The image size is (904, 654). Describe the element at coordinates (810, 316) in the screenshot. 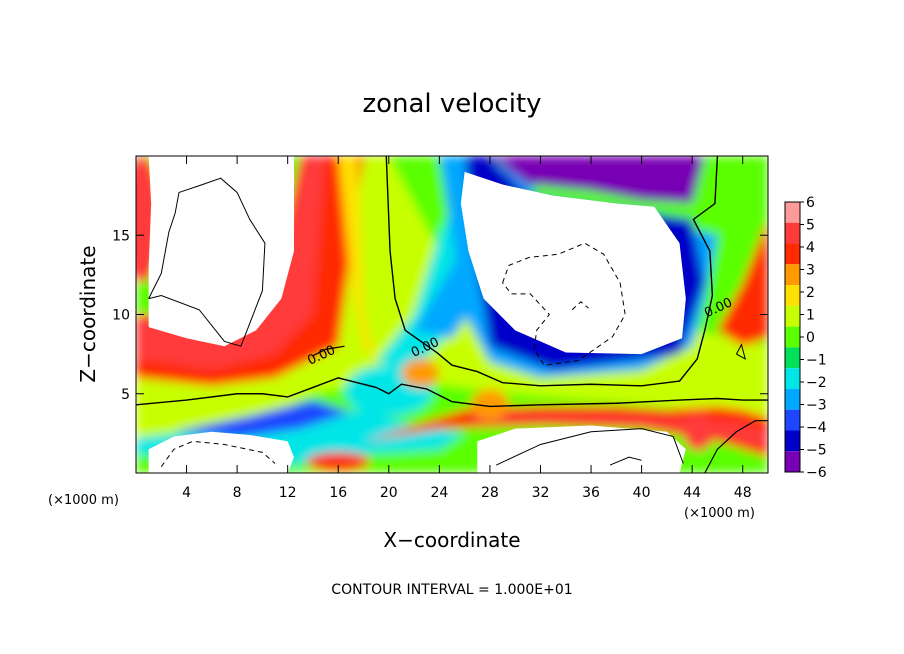

I see `colorbar-label-5: 1` at that location.